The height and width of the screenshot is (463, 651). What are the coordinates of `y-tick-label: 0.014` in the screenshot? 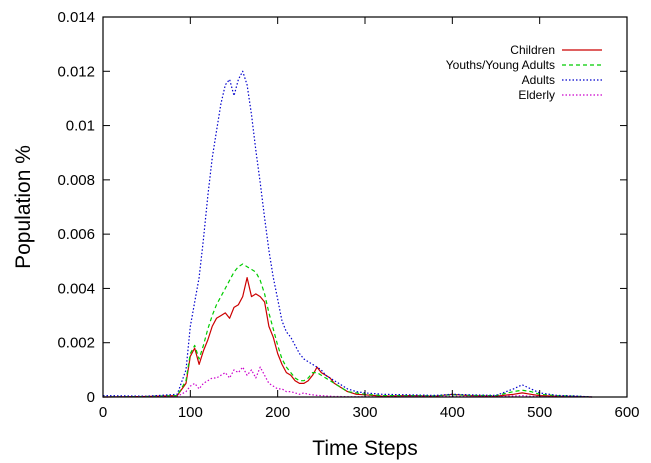 It's located at (76, 17).